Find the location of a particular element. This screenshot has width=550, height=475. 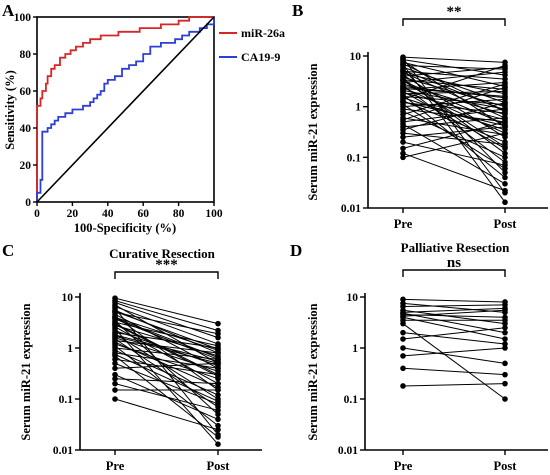

significance-label: *** is located at coordinates (166, 265).